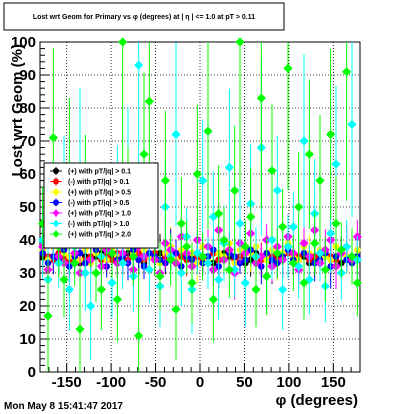 The image size is (400, 414). What do you see at coordinates (27, 207) in the screenshot?
I see `y-tick-label: 50` at bounding box center [27, 207].